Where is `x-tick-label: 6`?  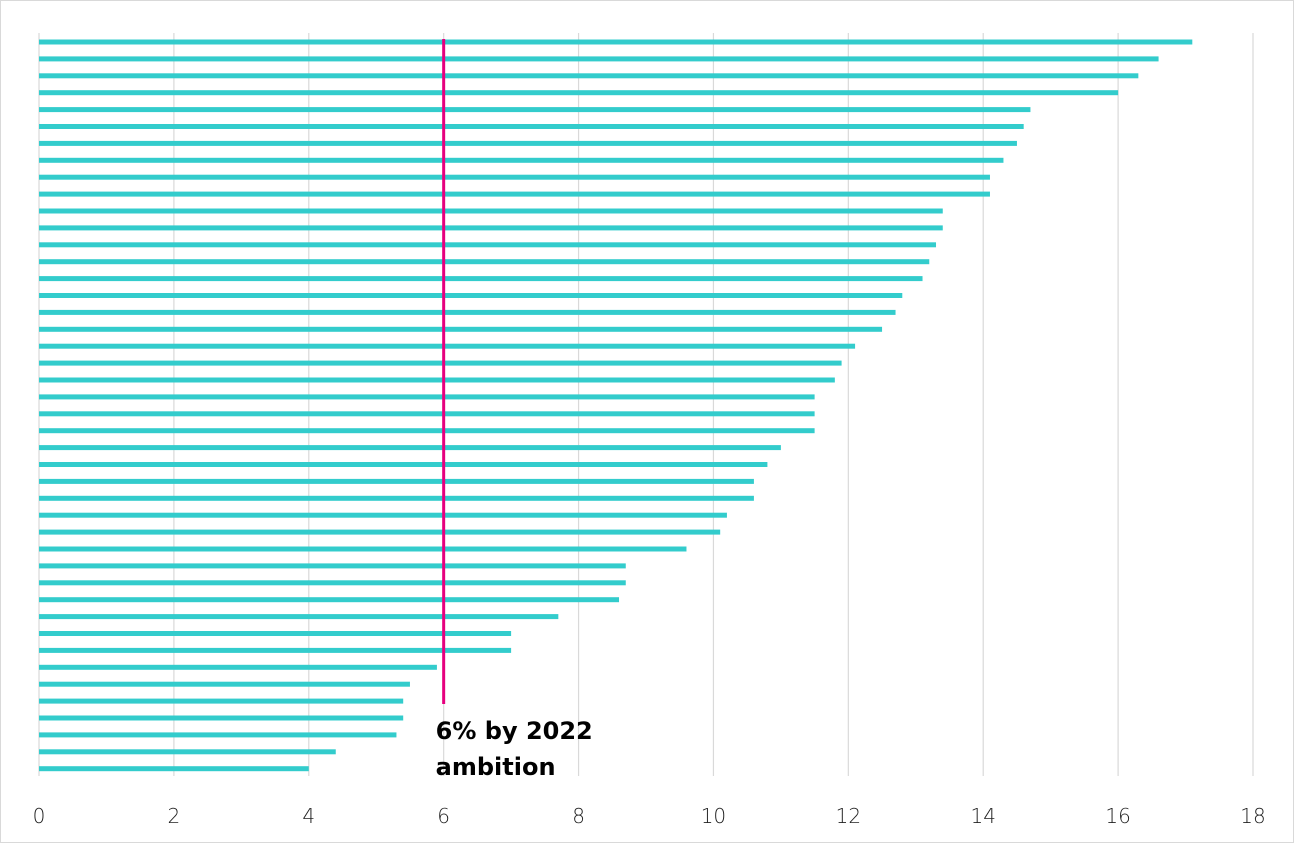 x-tick-label: 6 is located at coordinates (443, 816).